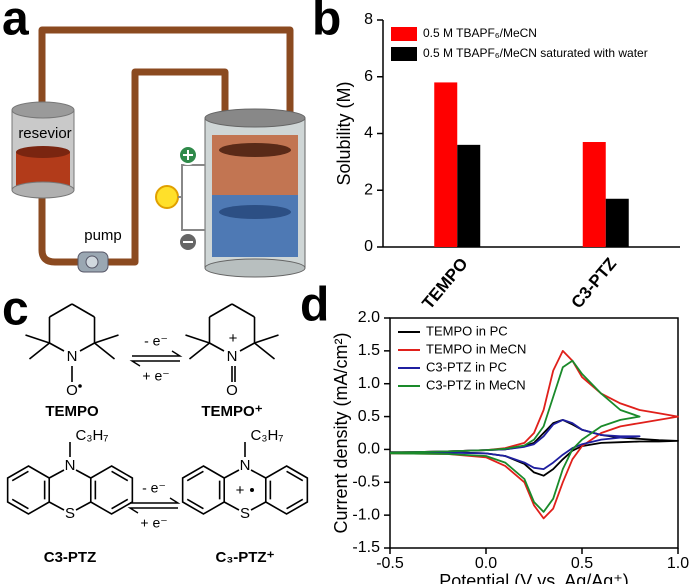 The width and height of the screenshot is (691, 584). What do you see at coordinates (466, 366) in the screenshot?
I see `legend-label: C3-PTZ in PC` at bounding box center [466, 366].